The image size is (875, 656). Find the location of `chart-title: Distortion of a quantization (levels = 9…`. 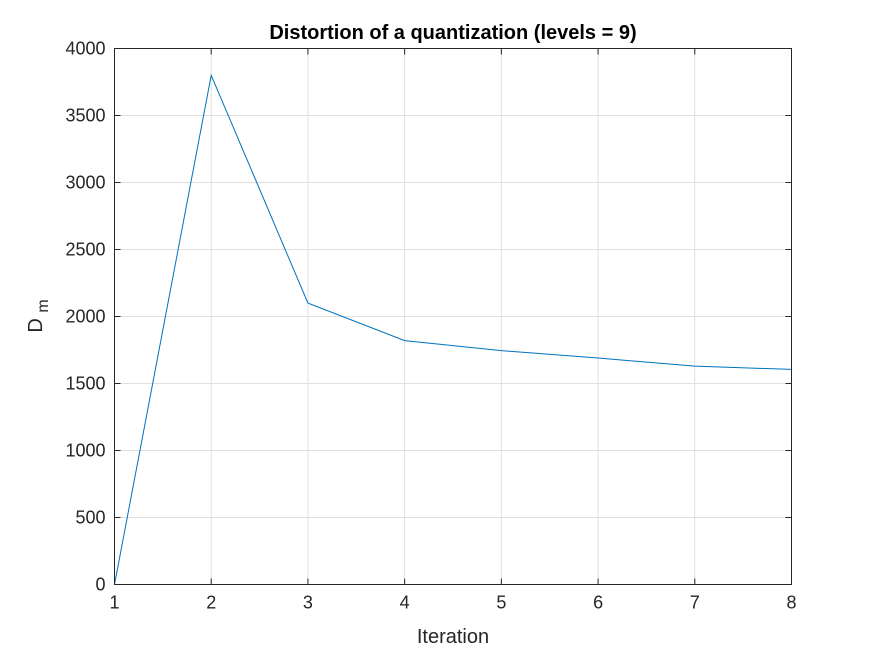

chart-title: Distortion of a quantization (levels = 9… is located at coordinates (452, 33).